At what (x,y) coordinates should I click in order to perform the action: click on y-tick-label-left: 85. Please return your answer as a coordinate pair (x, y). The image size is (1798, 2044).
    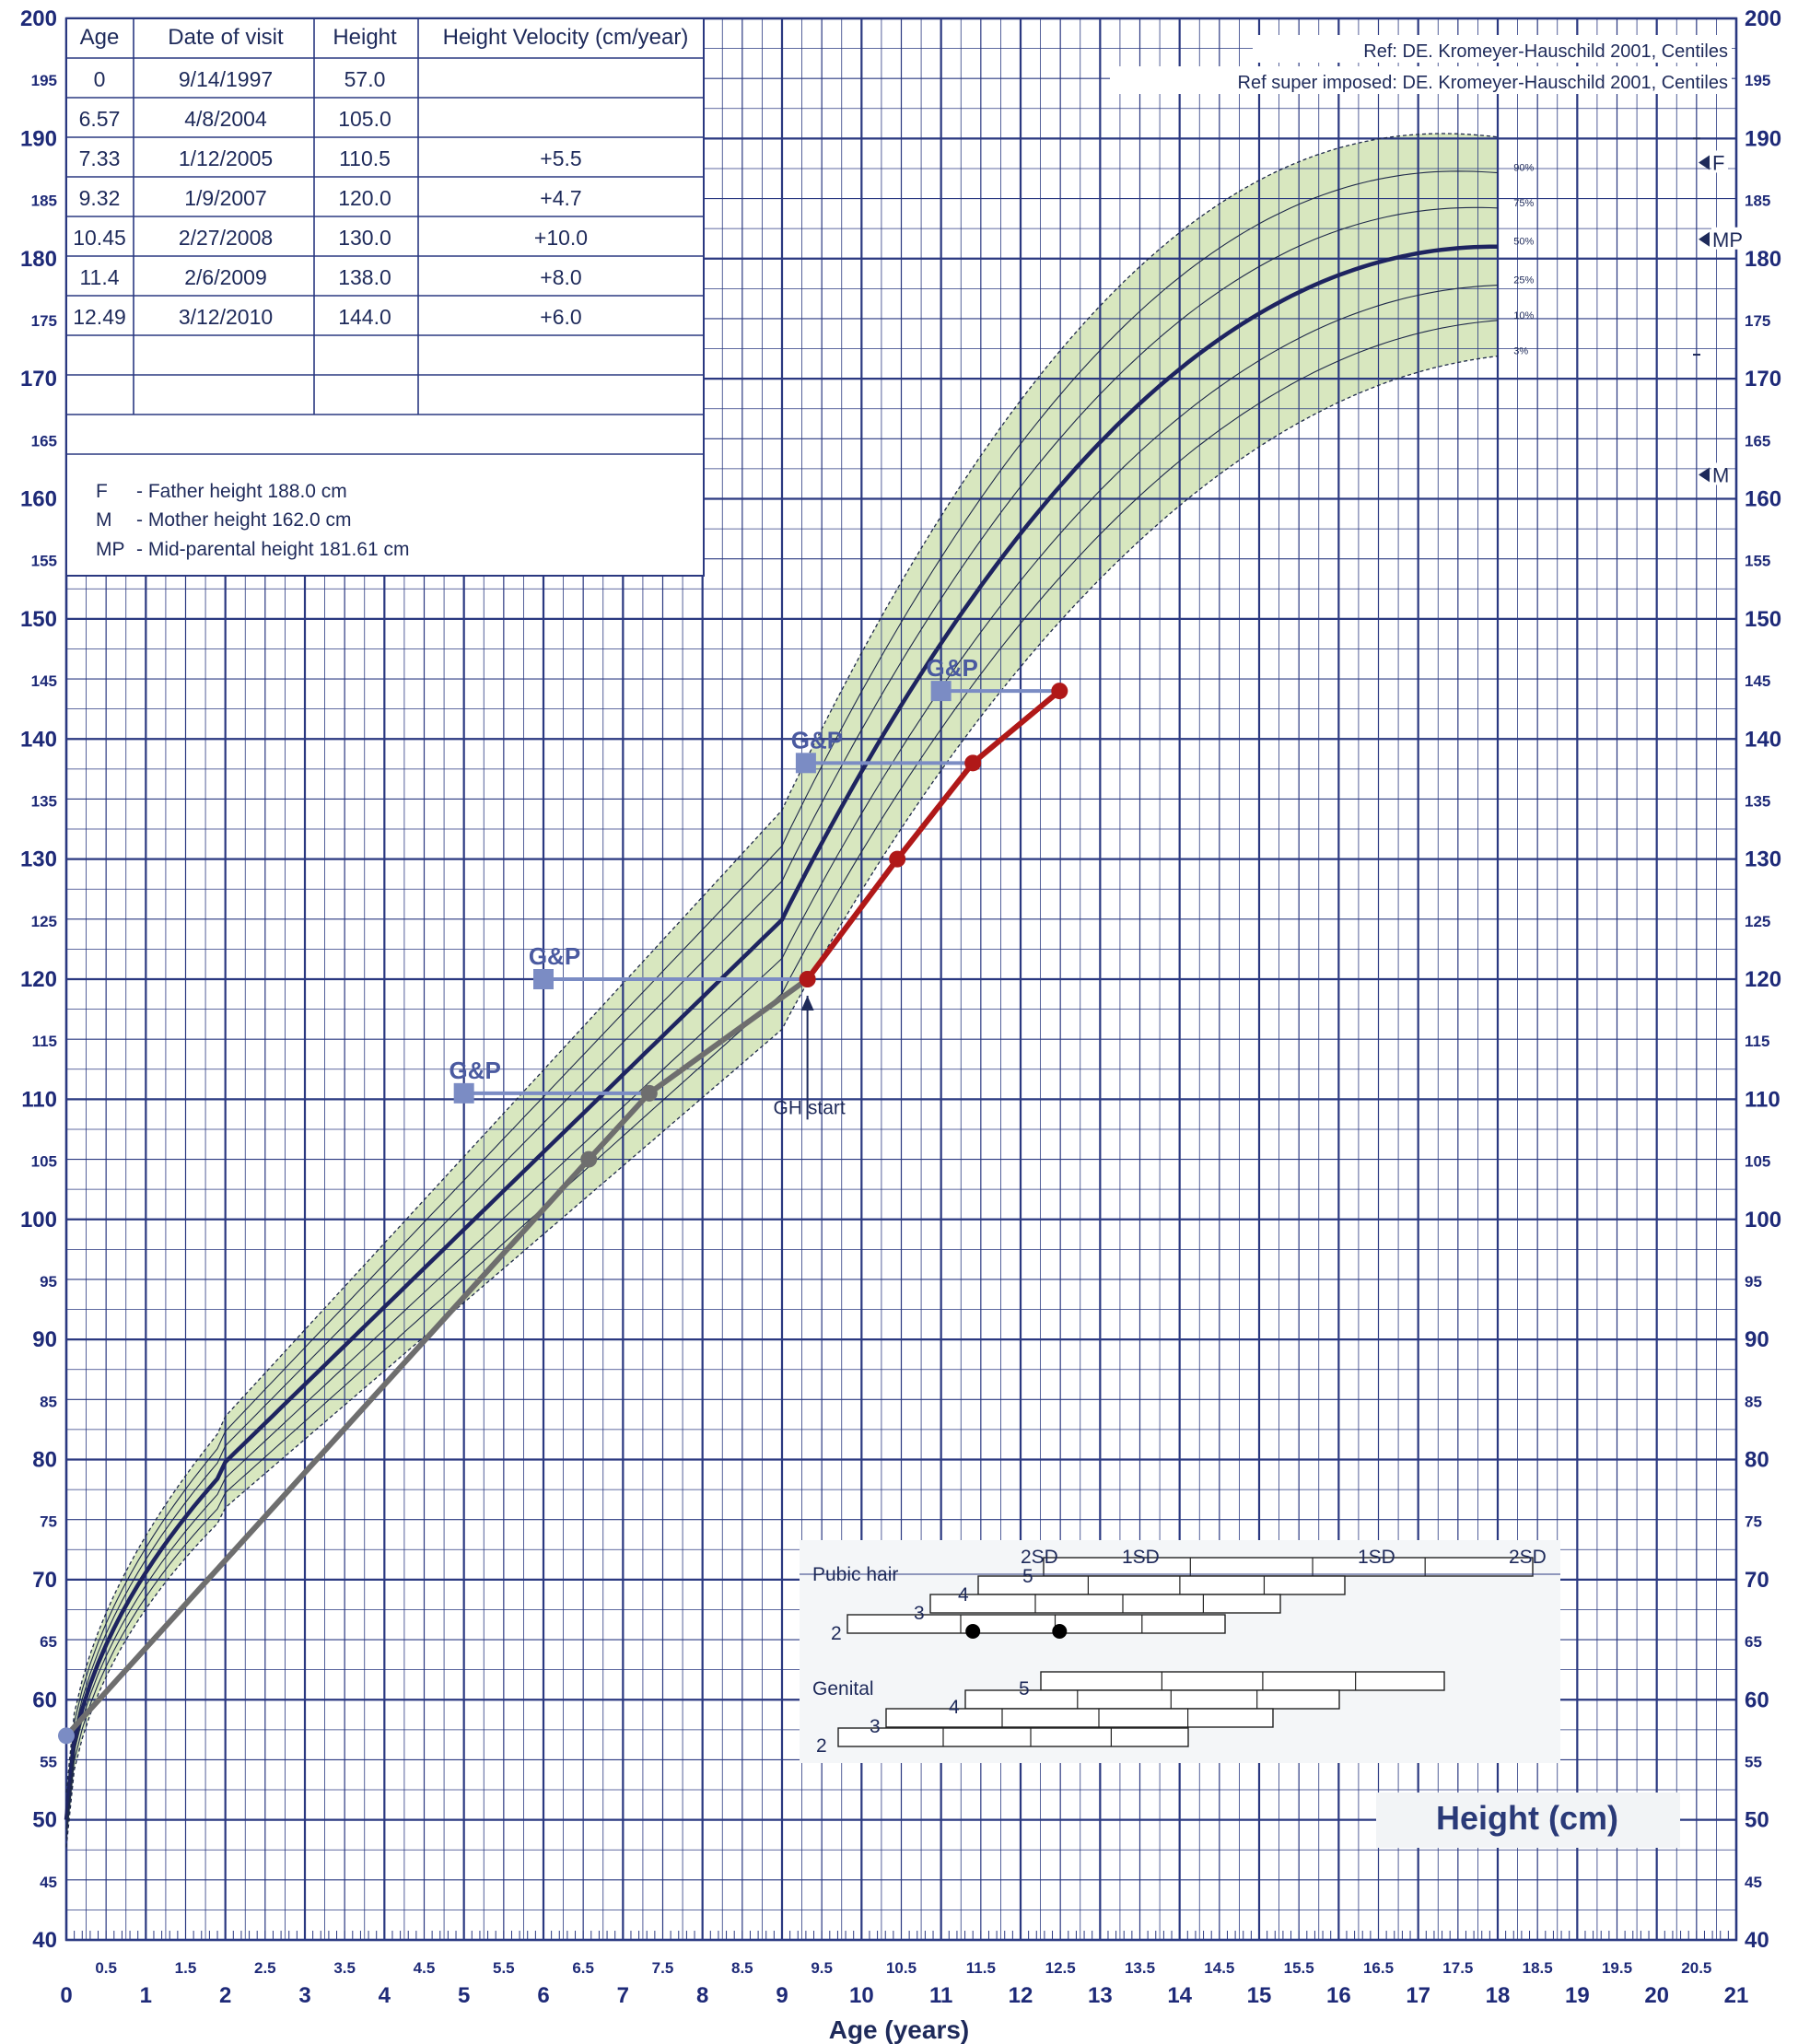
    Looking at the image, I should click on (48, 1402).